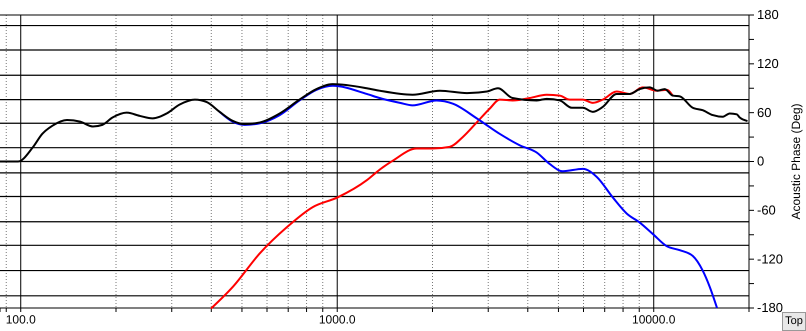 This screenshot has height=331, width=806. What do you see at coordinates (654, 319) in the screenshot?
I see `x-tick-label: 10000.0` at bounding box center [654, 319].